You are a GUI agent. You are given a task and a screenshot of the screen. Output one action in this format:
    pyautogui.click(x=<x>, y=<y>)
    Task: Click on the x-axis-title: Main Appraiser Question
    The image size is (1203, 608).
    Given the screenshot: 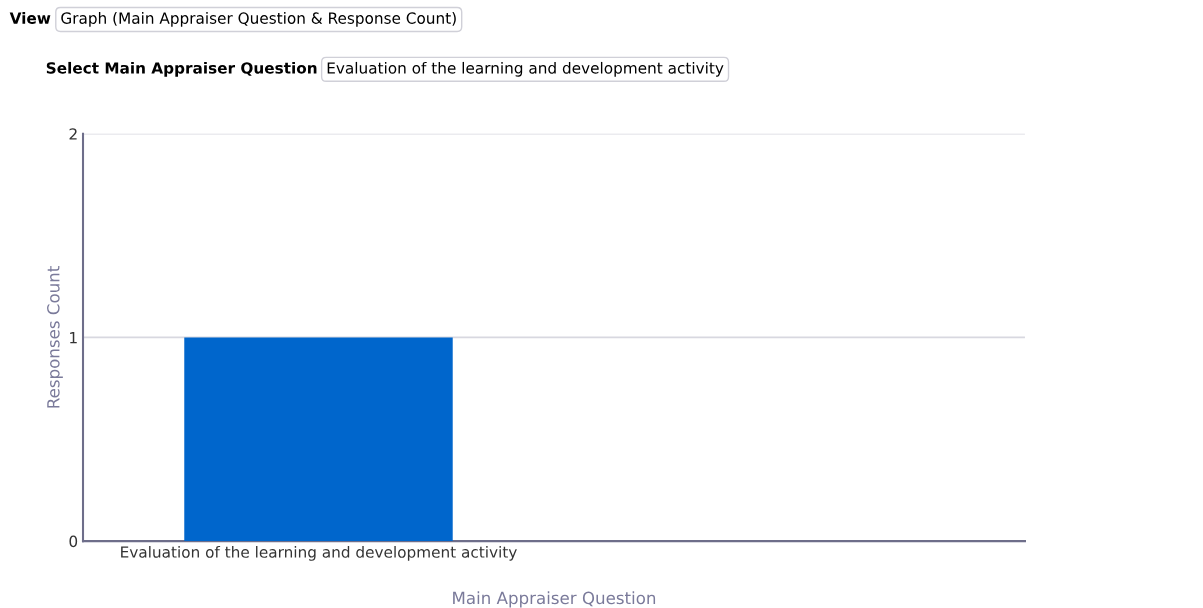 What is the action you would take?
    pyautogui.click(x=554, y=599)
    